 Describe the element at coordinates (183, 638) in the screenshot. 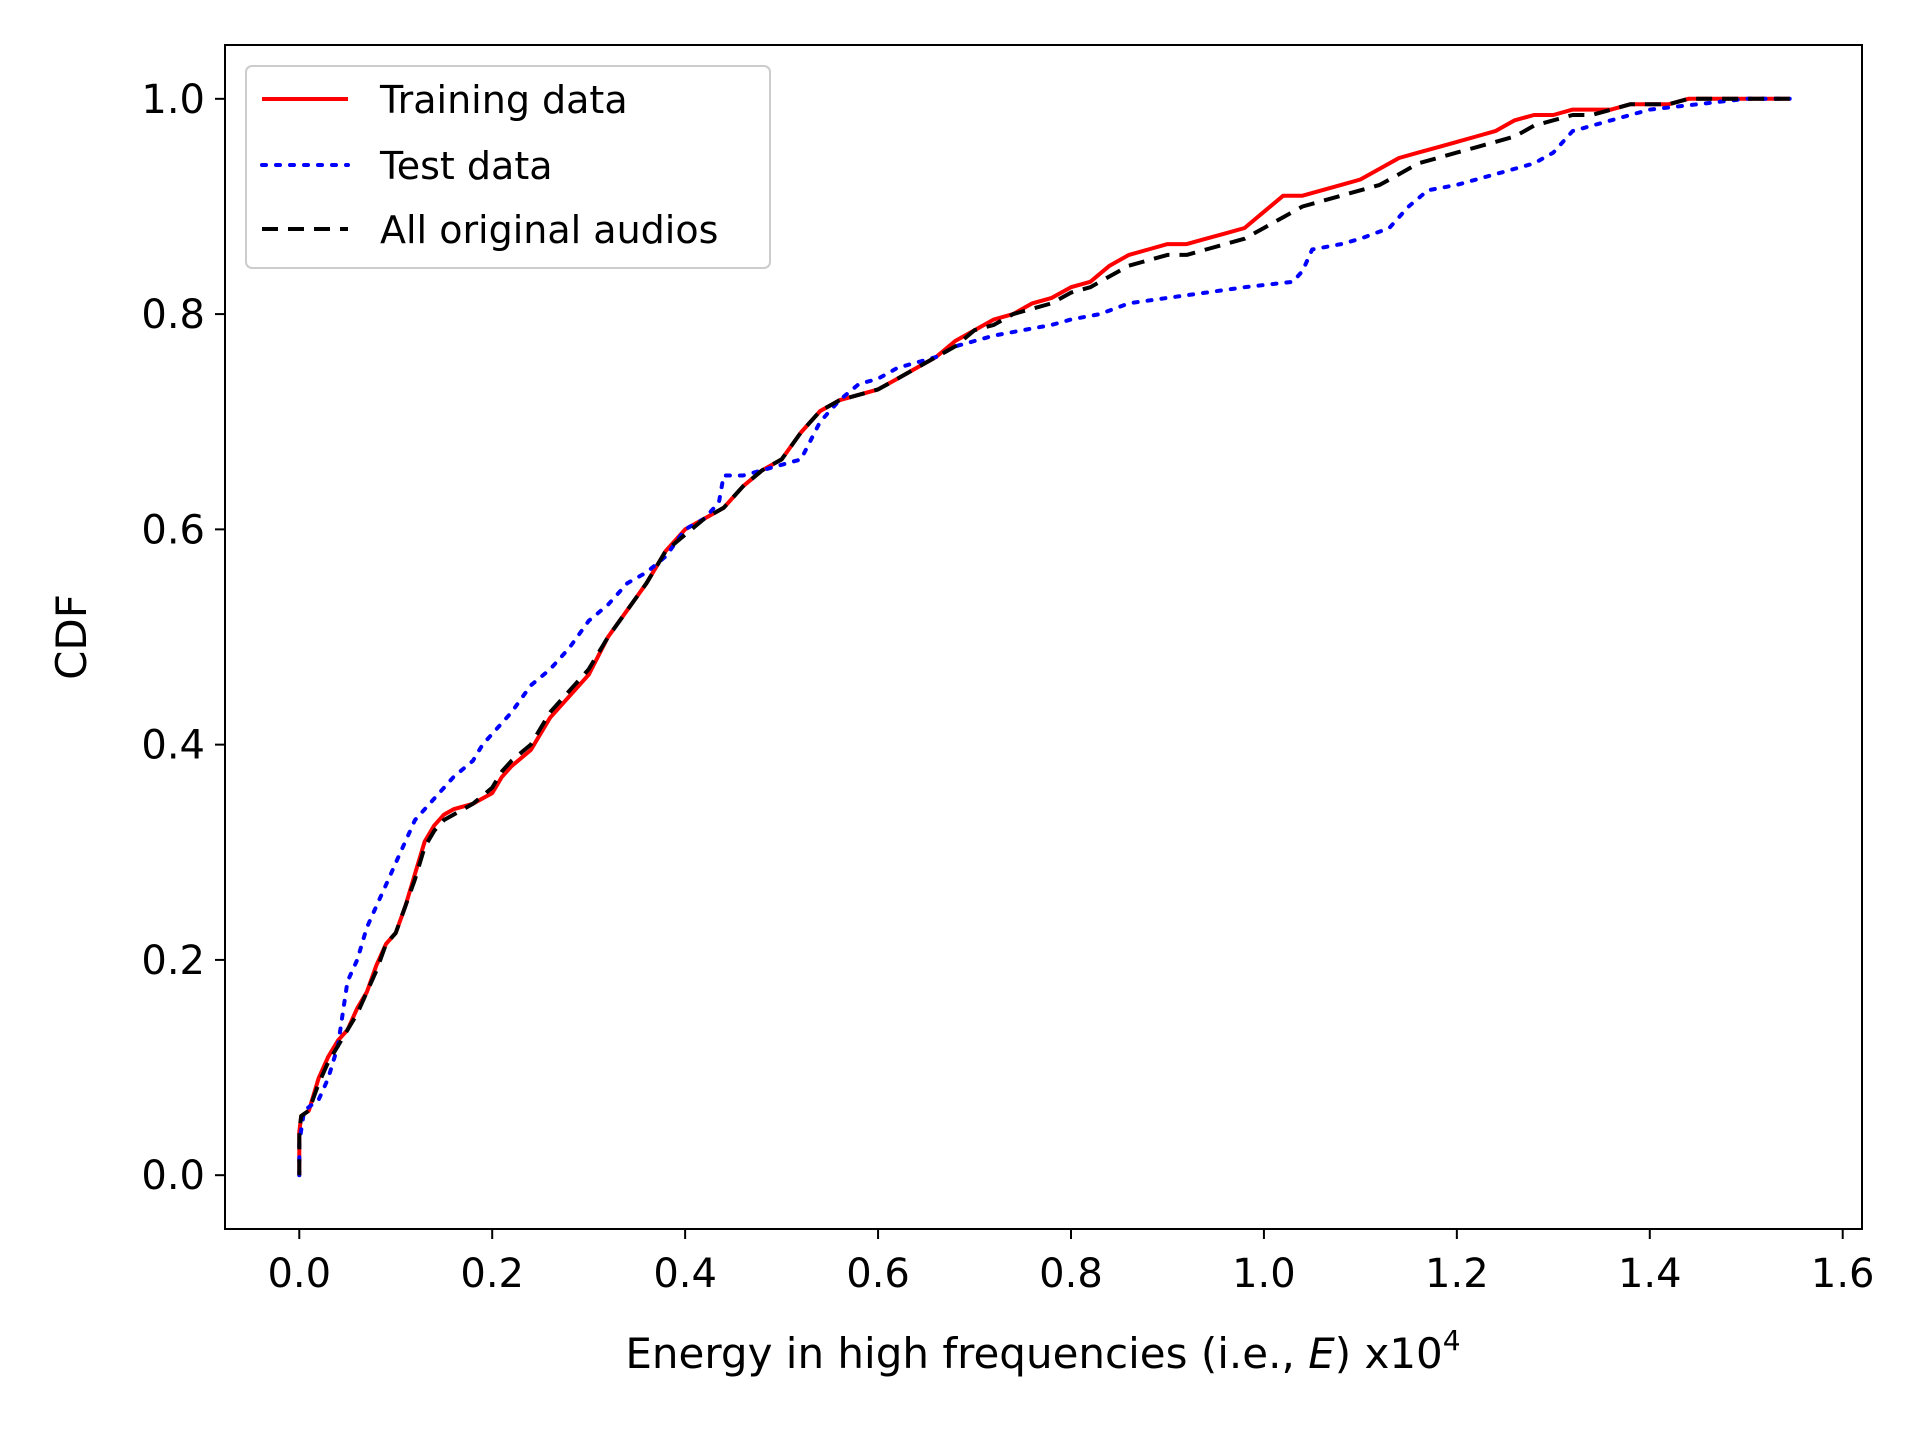

I see `y-axis: 0.0 0.2 0.4 0.6 0.8 1.0` at that location.